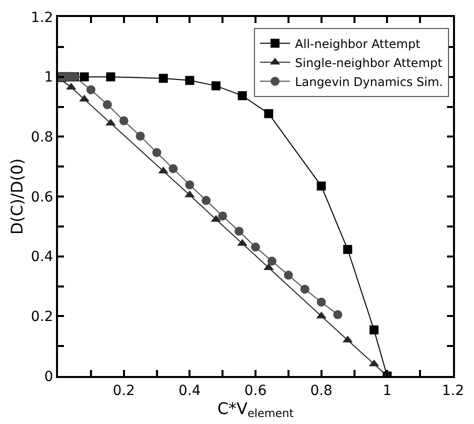 This screenshot has width=474, height=424. I want to click on y-tick-label: 1, so click(49, 78).